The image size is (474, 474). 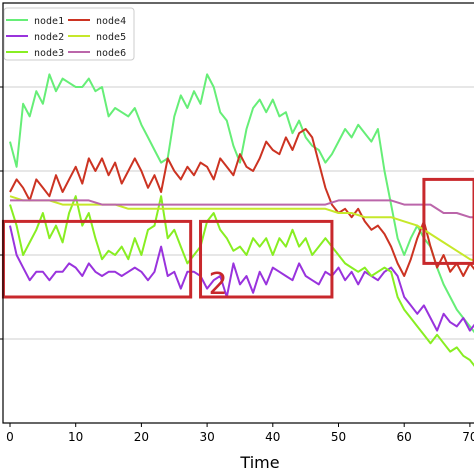 I want to click on x-ticks: 0 10 20 30 40 50 60 70, so click(x=240, y=433).